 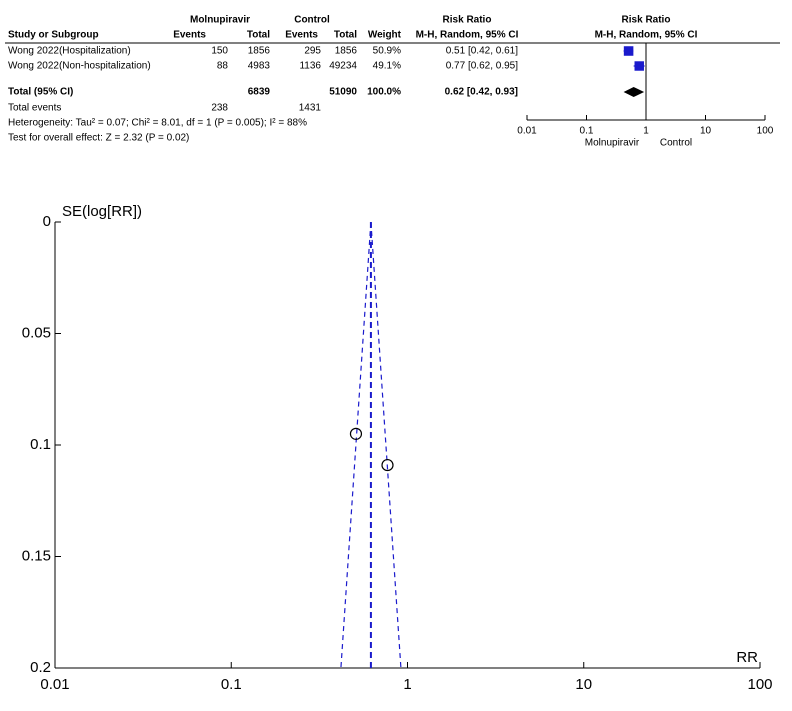 What do you see at coordinates (387, 66) in the screenshot?
I see `weight: 49.1%` at bounding box center [387, 66].